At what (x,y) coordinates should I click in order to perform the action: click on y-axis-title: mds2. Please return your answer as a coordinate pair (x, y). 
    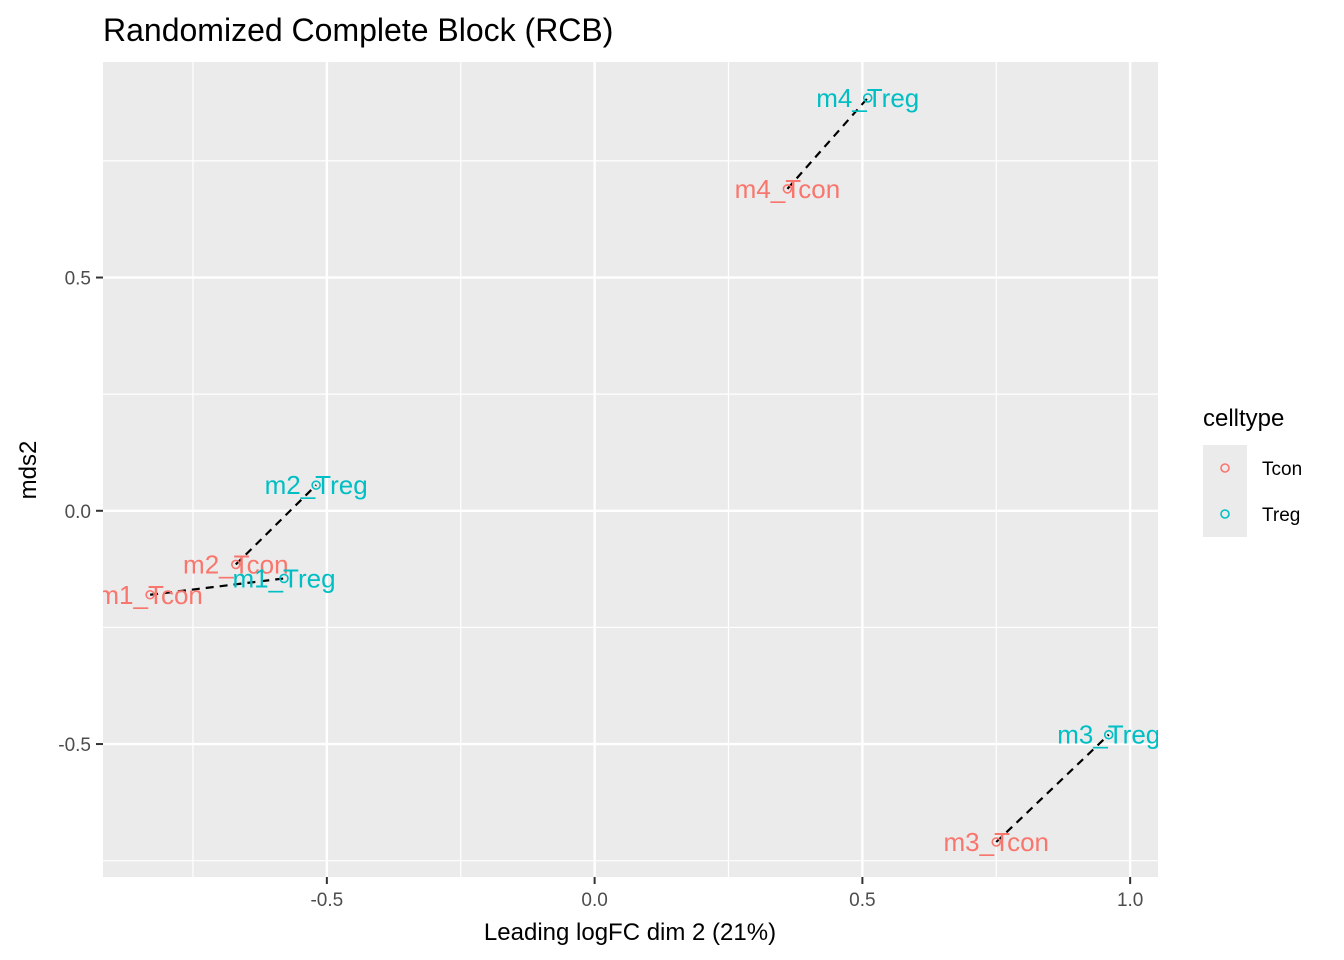
    Looking at the image, I should click on (28, 470).